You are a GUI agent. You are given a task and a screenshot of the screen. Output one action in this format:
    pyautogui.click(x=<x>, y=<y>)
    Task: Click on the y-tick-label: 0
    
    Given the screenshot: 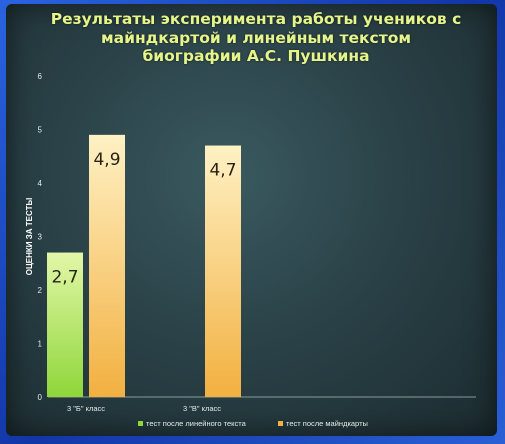 What is the action you would take?
    pyautogui.click(x=40, y=397)
    